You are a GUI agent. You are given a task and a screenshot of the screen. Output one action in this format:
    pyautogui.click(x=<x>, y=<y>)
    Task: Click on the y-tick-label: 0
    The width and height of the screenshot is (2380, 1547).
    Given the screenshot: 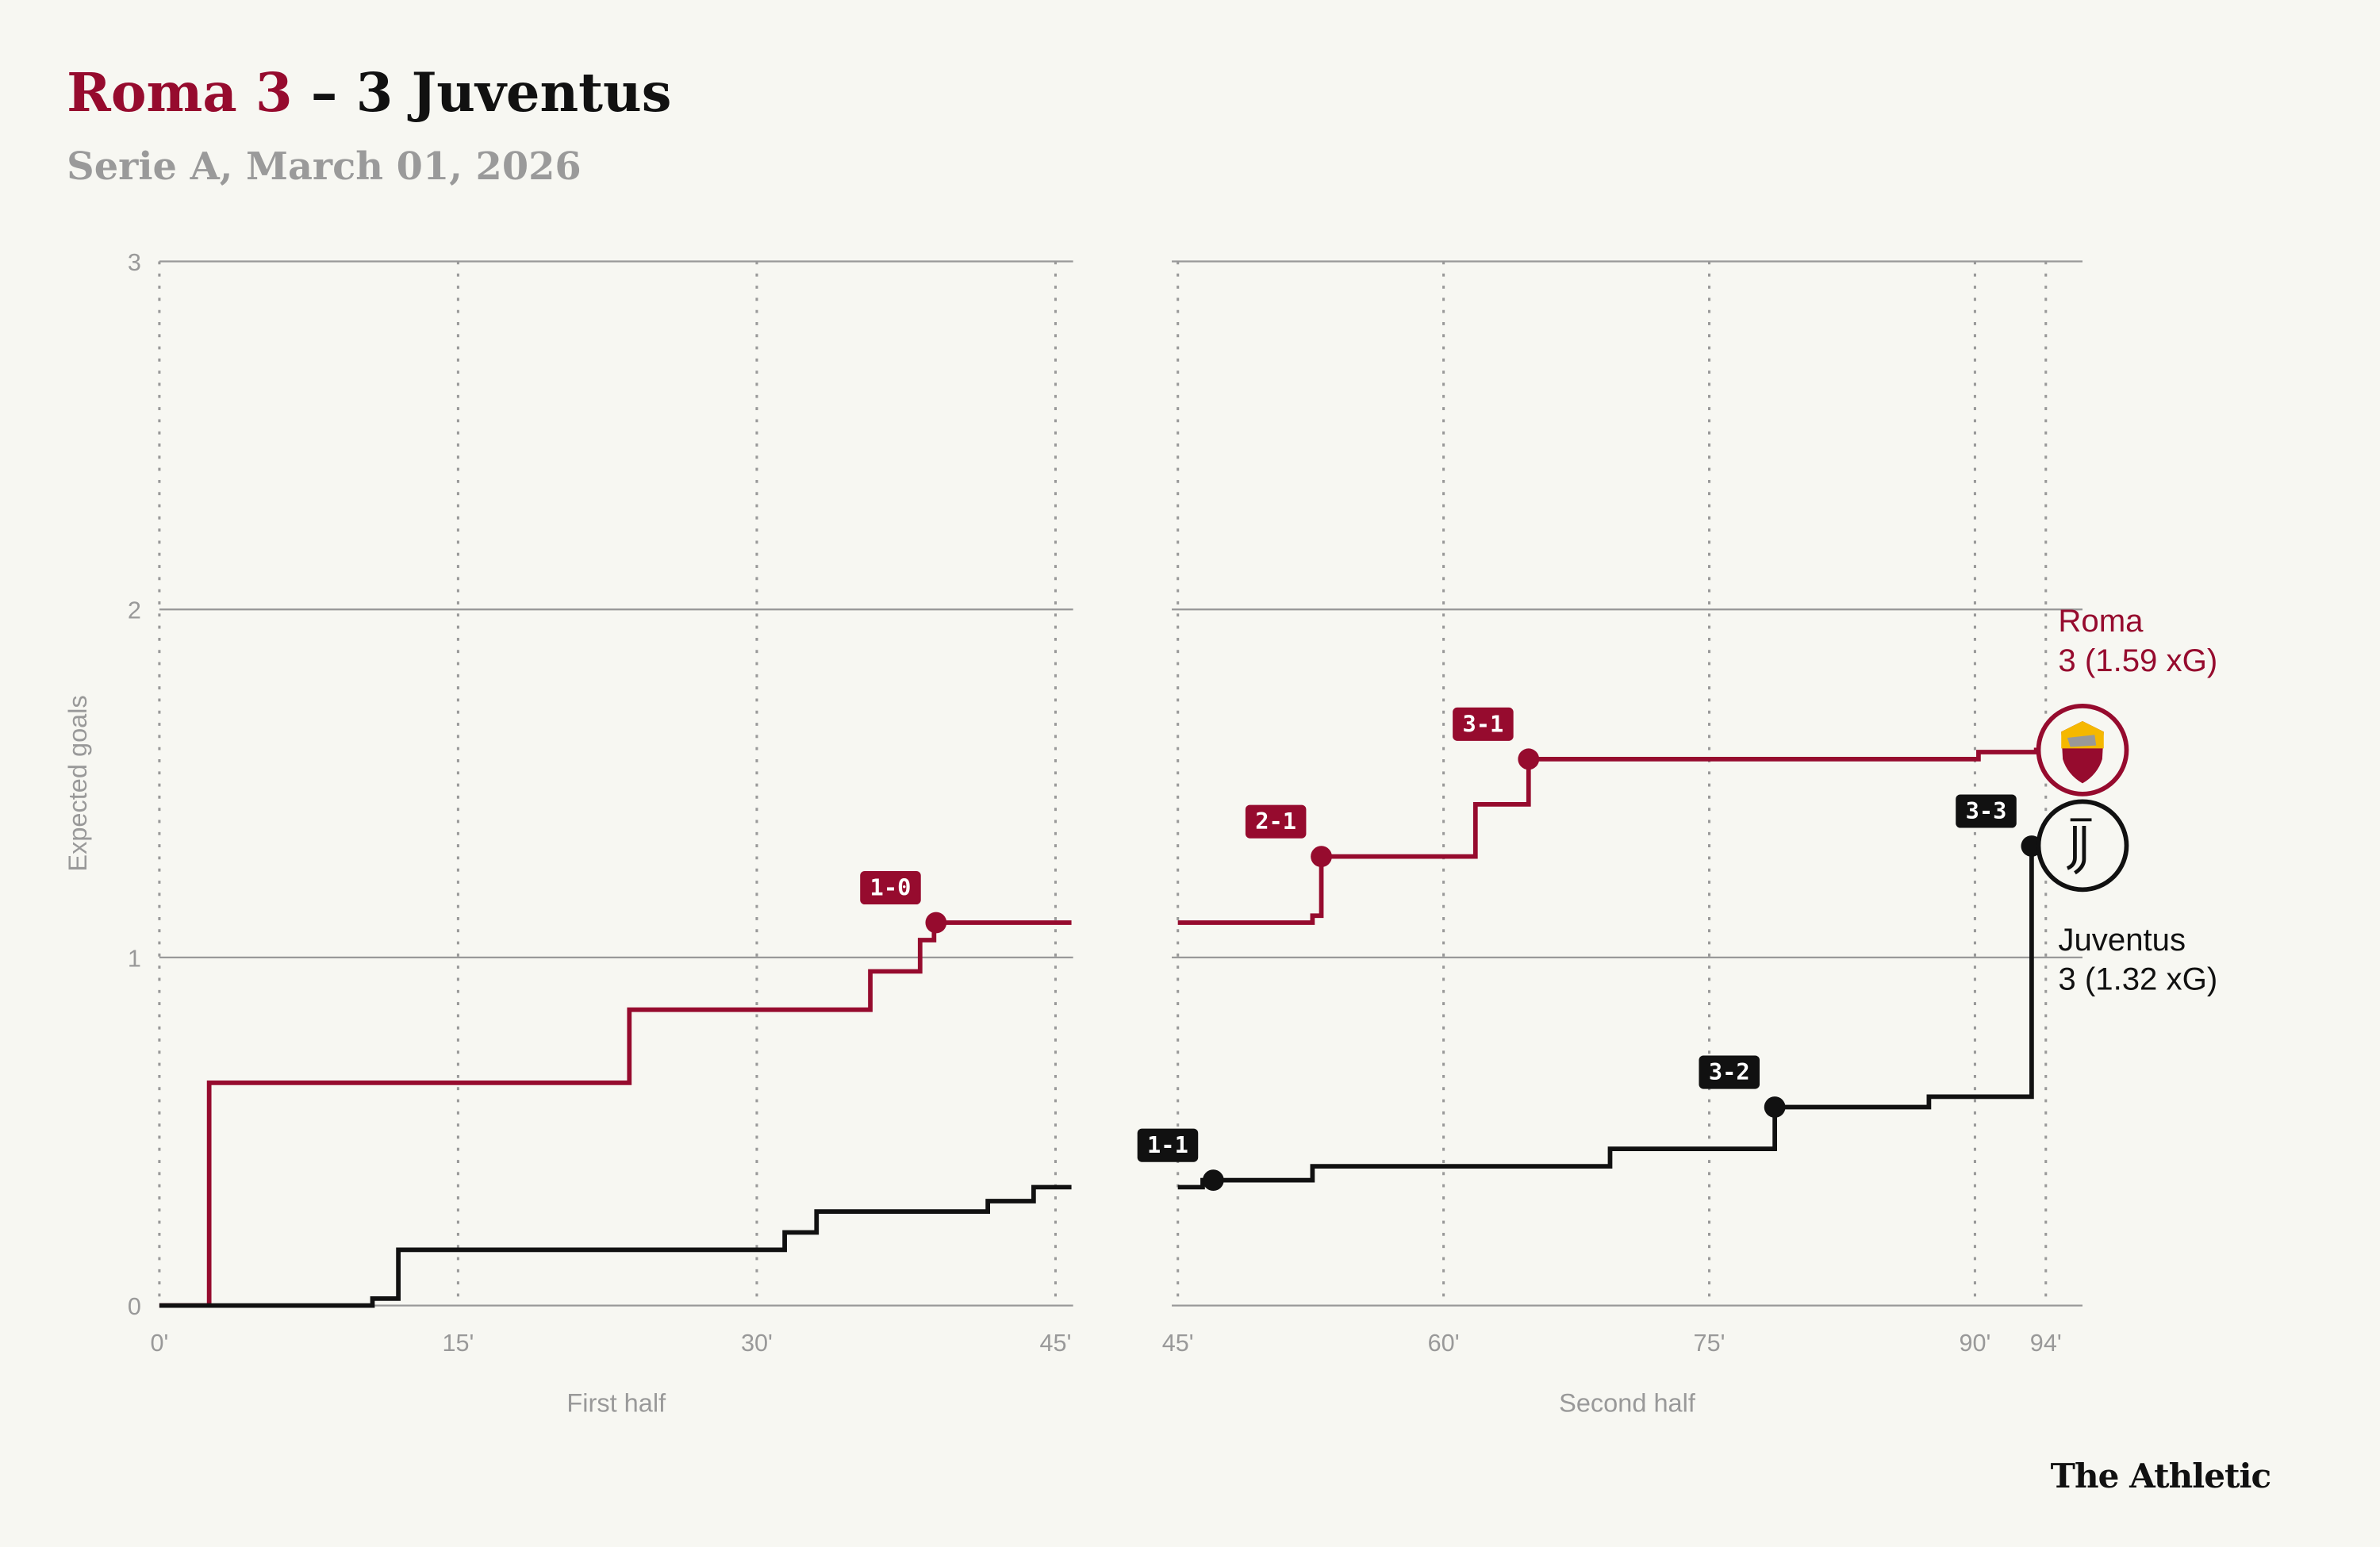 What is the action you would take?
    pyautogui.click(x=134, y=1306)
    